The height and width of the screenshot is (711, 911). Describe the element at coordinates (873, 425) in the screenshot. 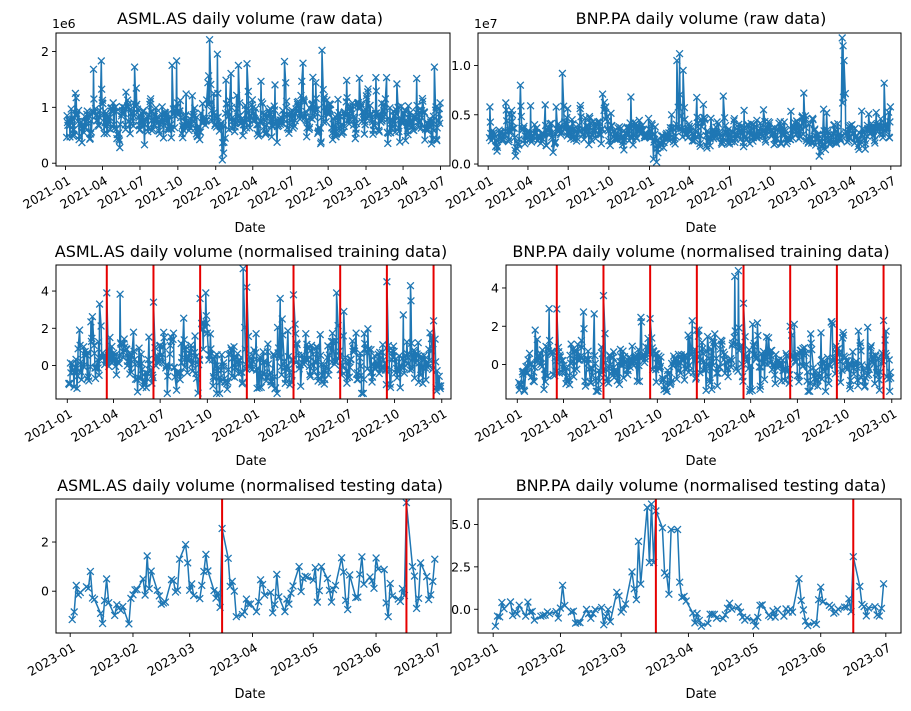

I see `x-tick-label: 2023-01` at that location.